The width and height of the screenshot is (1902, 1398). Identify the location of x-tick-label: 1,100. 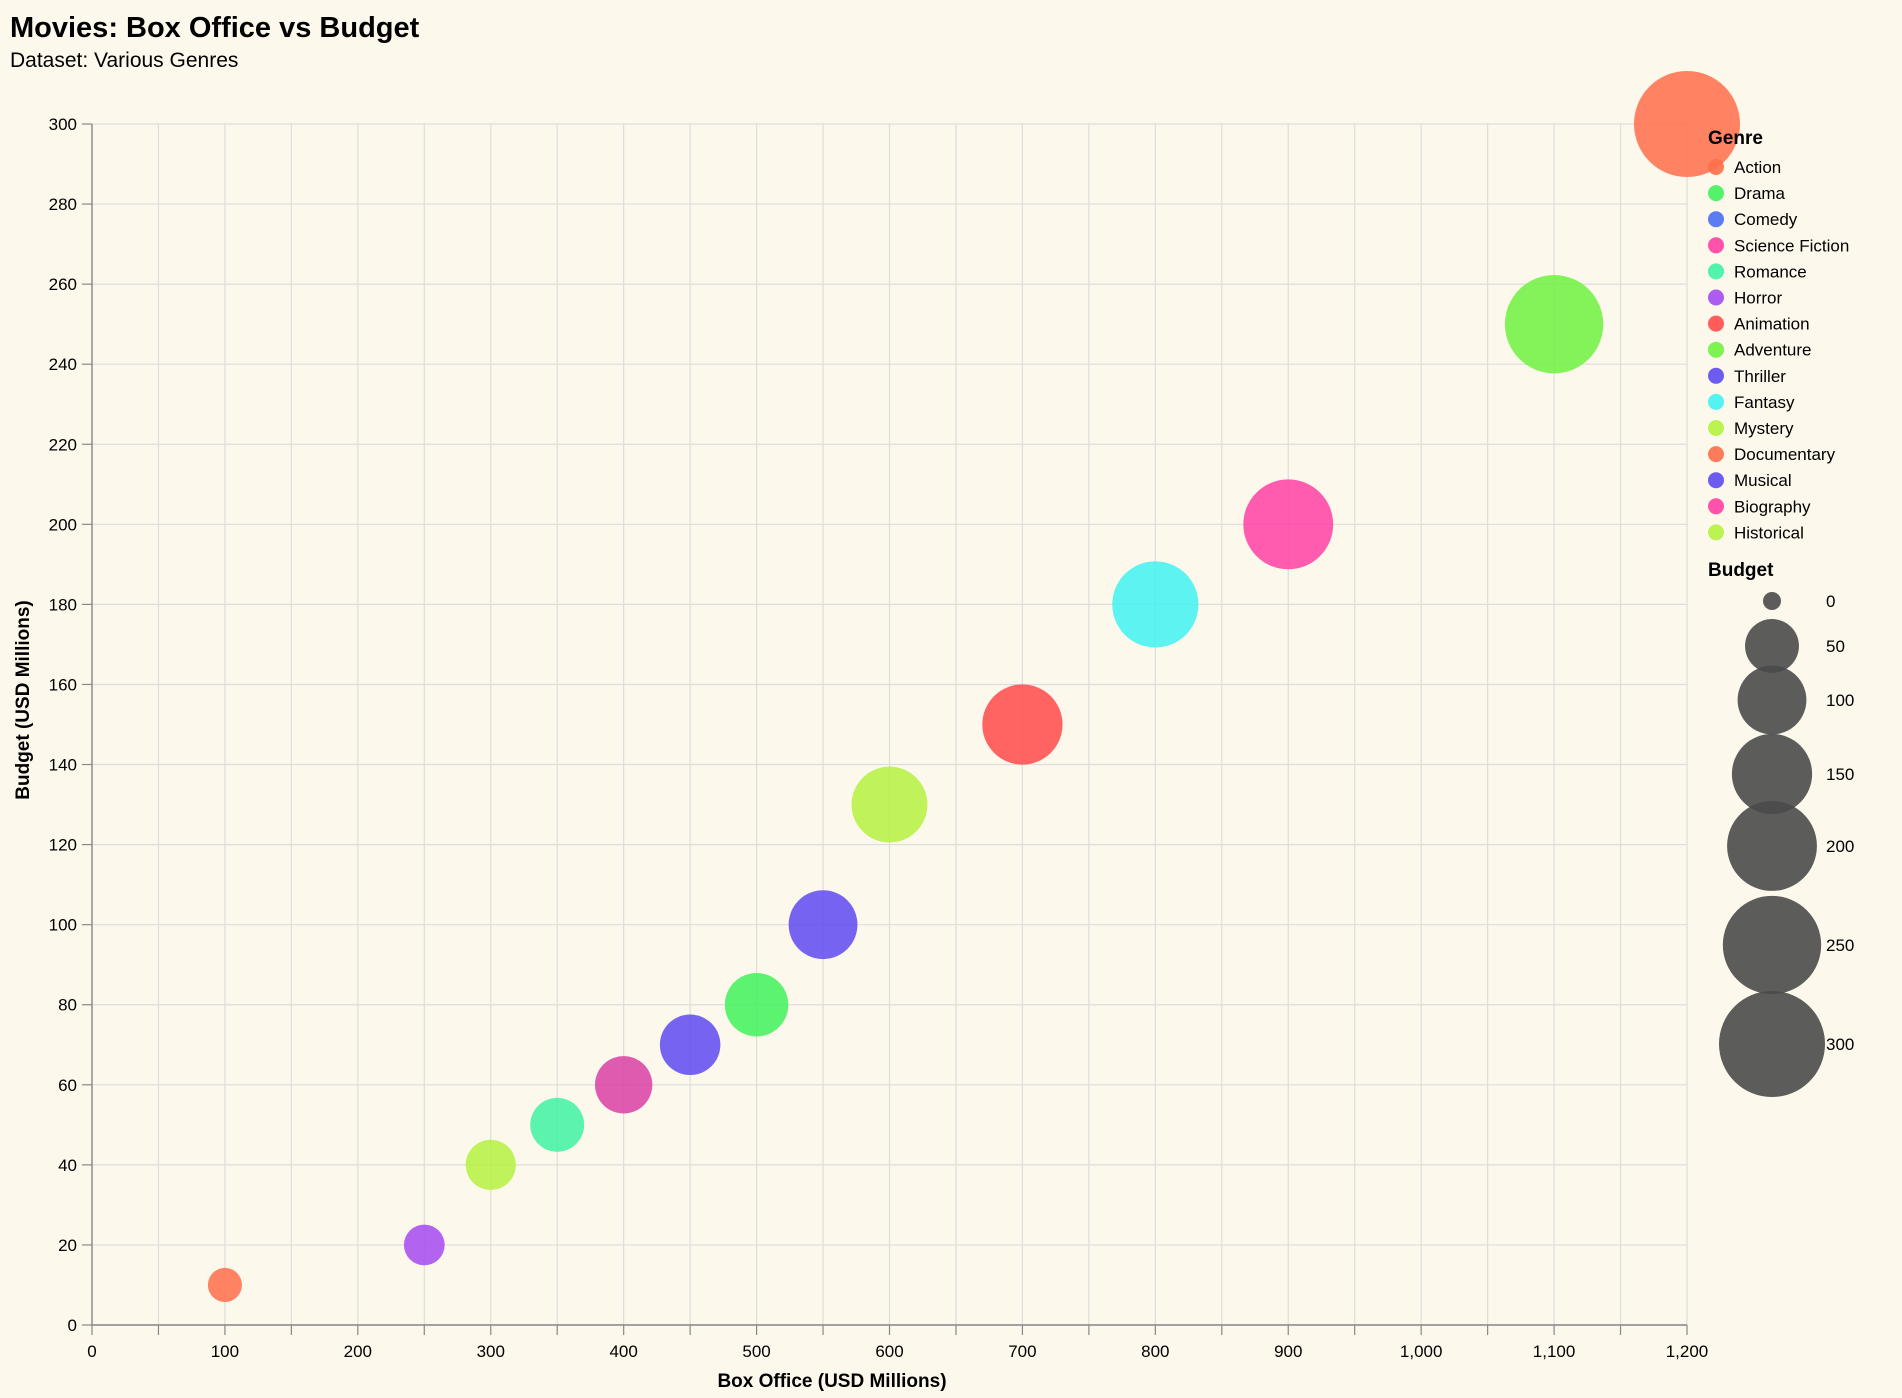
(1554, 1351).